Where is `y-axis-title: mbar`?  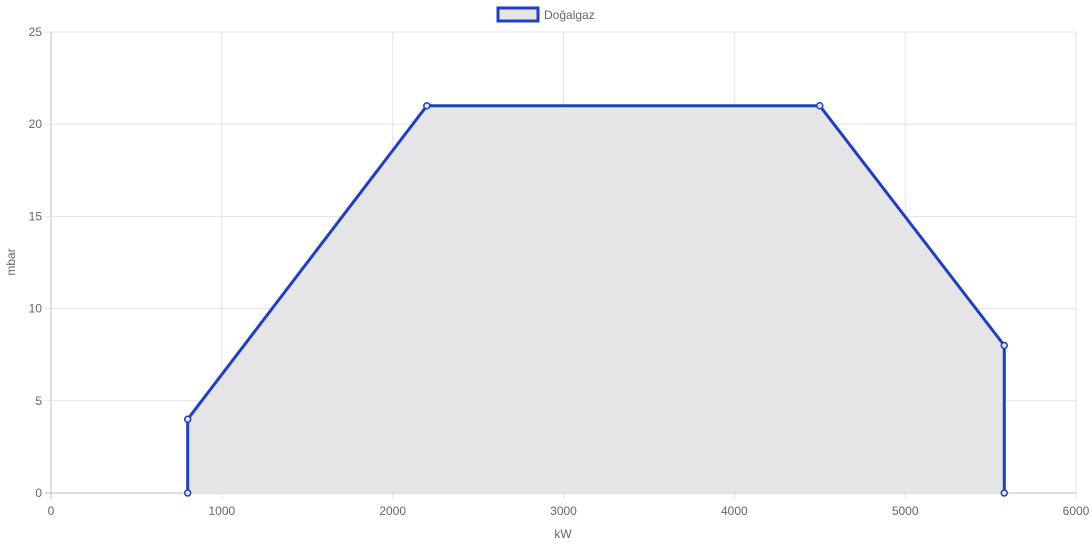 y-axis-title: mbar is located at coordinates (11, 261).